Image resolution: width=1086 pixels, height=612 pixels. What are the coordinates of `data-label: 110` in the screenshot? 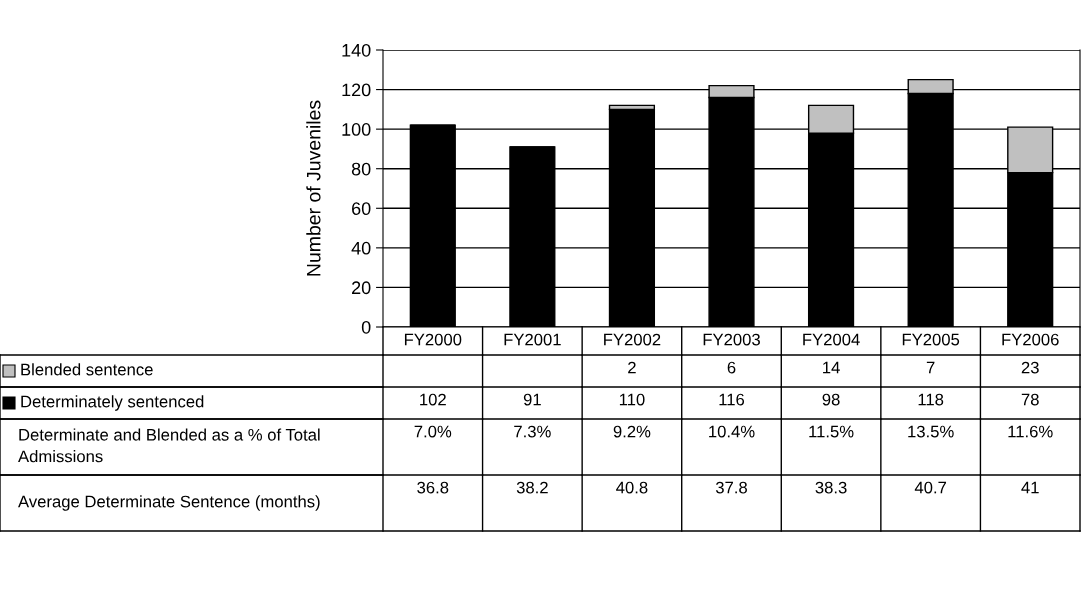 It's located at (632, 399).